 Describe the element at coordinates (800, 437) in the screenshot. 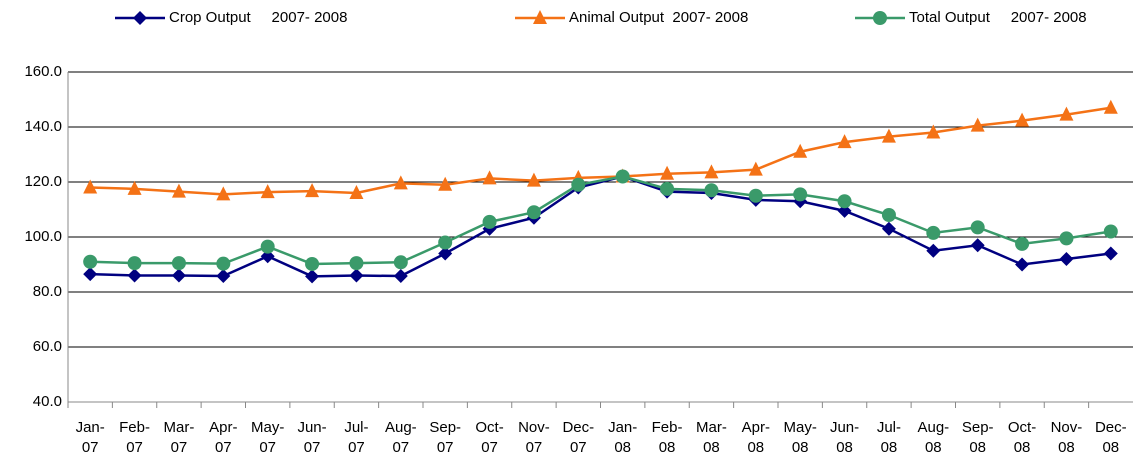

I see `x-tick-label: May-08` at that location.